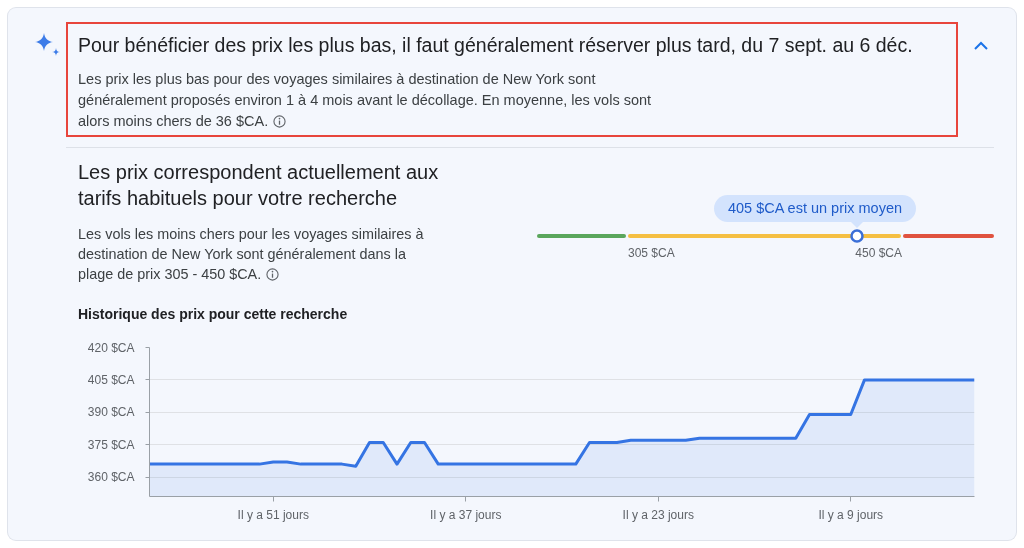 The image size is (1024, 548). I want to click on y-tick-label: 405 $CA, so click(111, 379).